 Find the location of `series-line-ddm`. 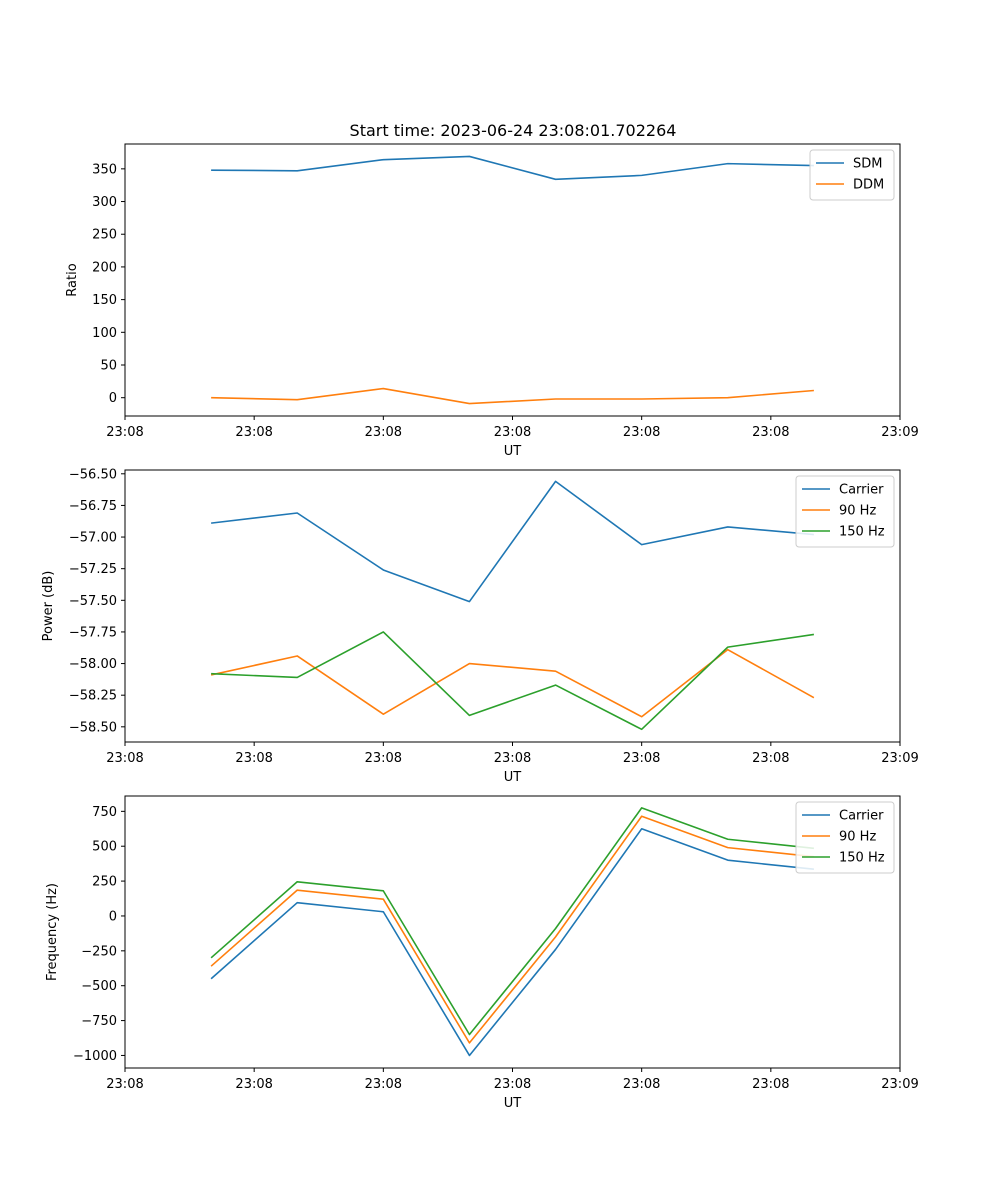

series-line-ddm is located at coordinates (512, 396).